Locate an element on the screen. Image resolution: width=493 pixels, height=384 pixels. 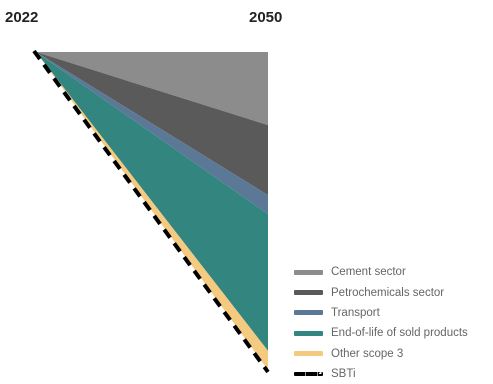
legend-label: Cement sector is located at coordinates (368, 272).